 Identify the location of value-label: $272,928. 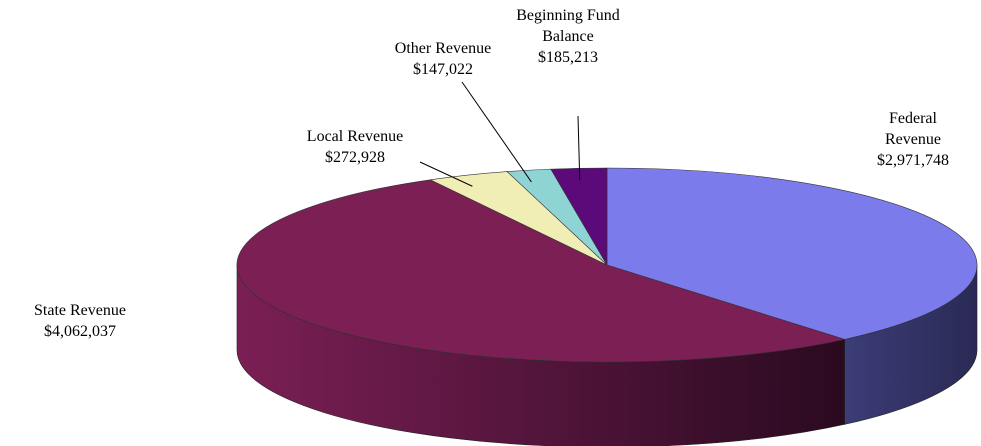
(355, 157).